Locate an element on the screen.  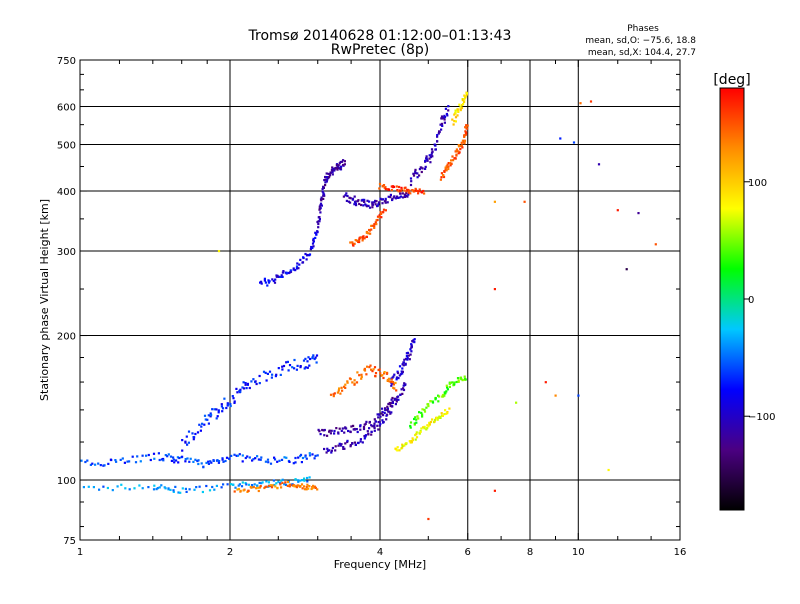
y-tick-label: 200 is located at coordinates (66, 337).